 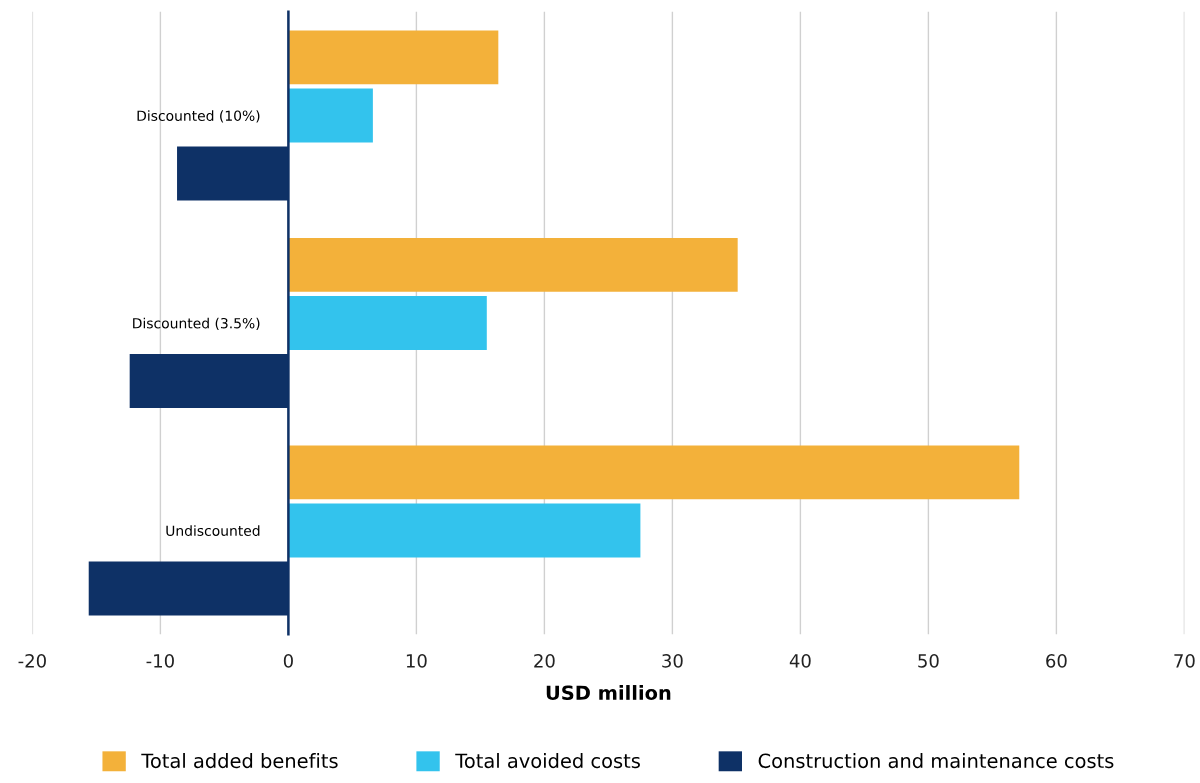 What do you see at coordinates (288, 660) in the screenshot?
I see `x-tick-label: 0` at bounding box center [288, 660].